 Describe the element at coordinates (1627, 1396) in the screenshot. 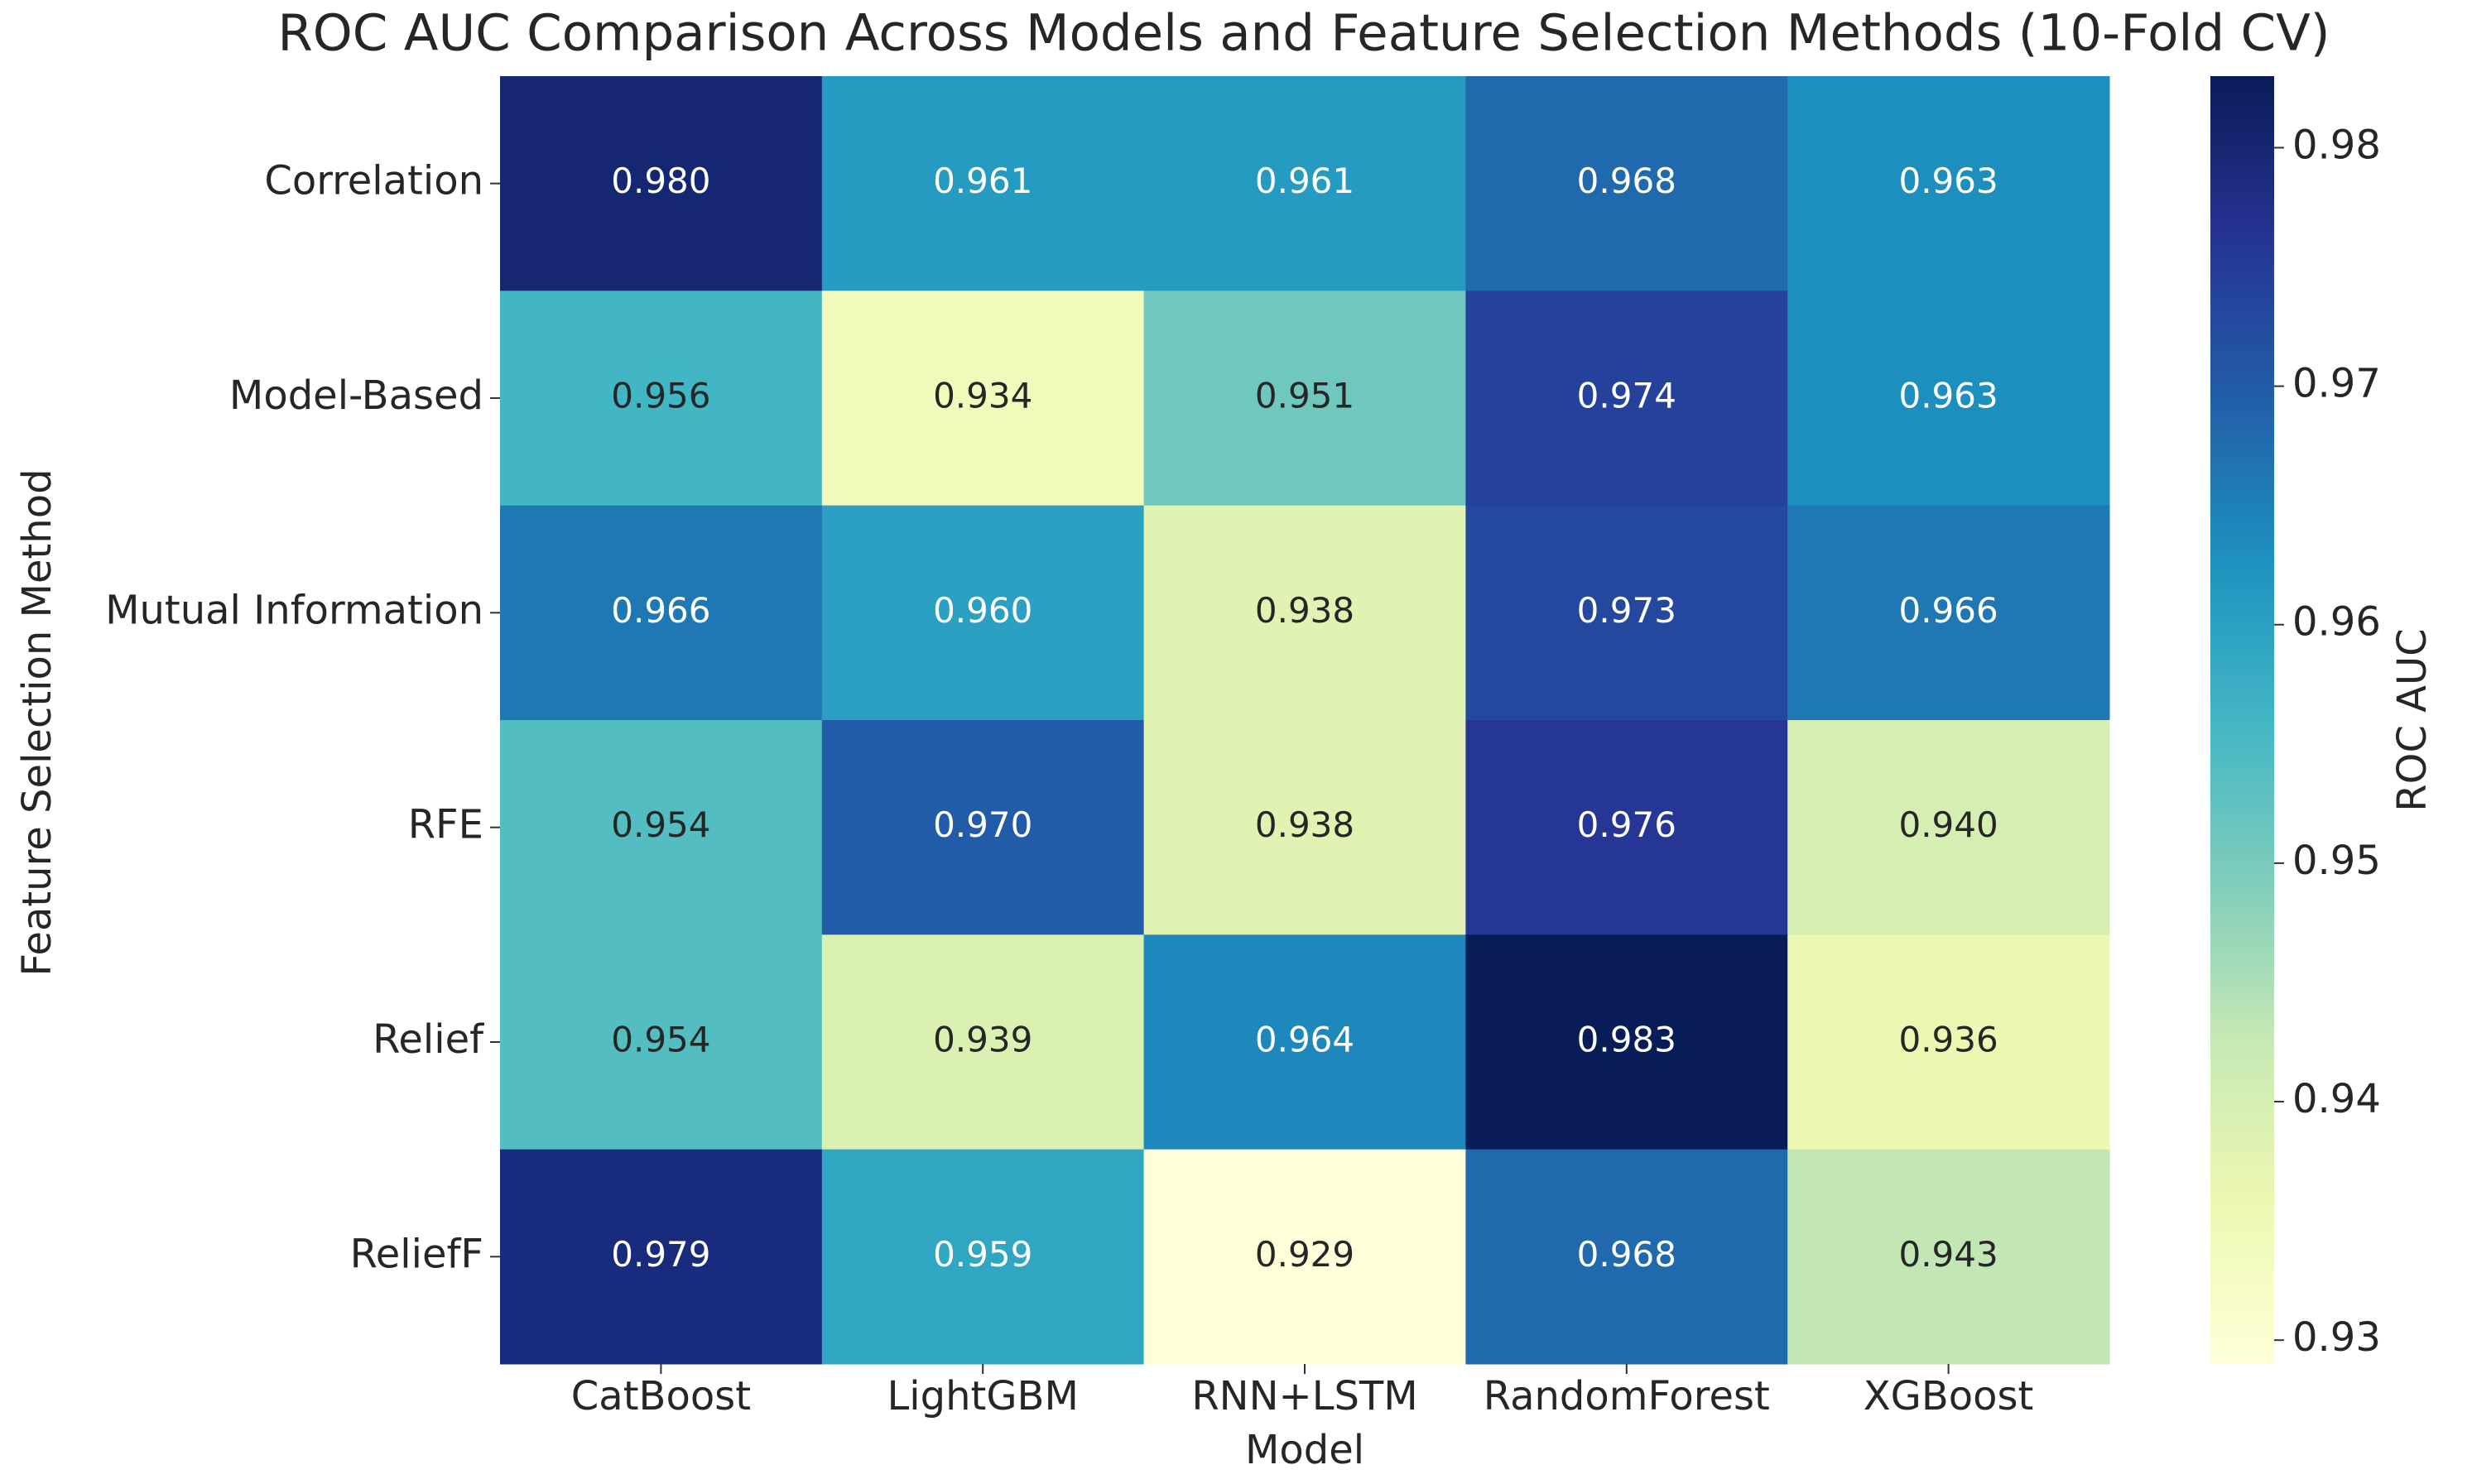

I see `x-tick-label: RandomForest` at that location.